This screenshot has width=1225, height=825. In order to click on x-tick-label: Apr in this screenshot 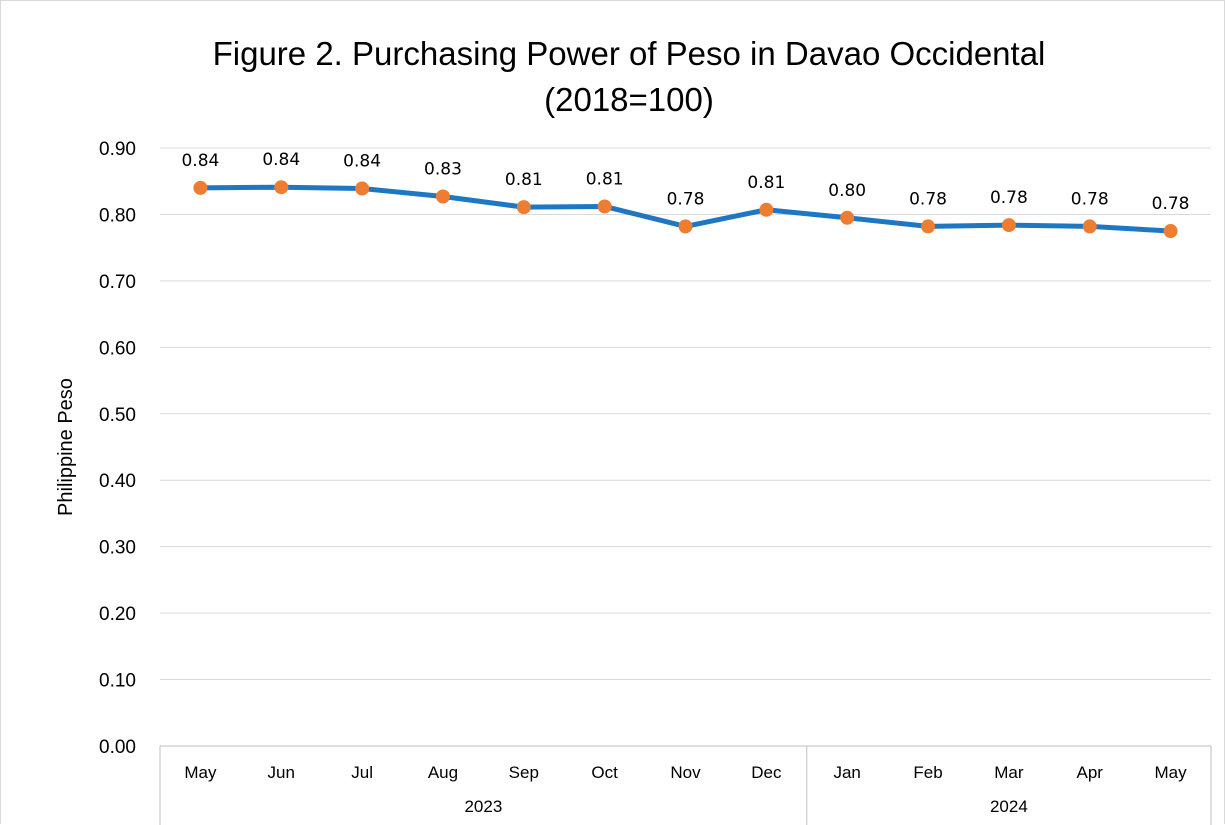, I will do `click(1089, 772)`.